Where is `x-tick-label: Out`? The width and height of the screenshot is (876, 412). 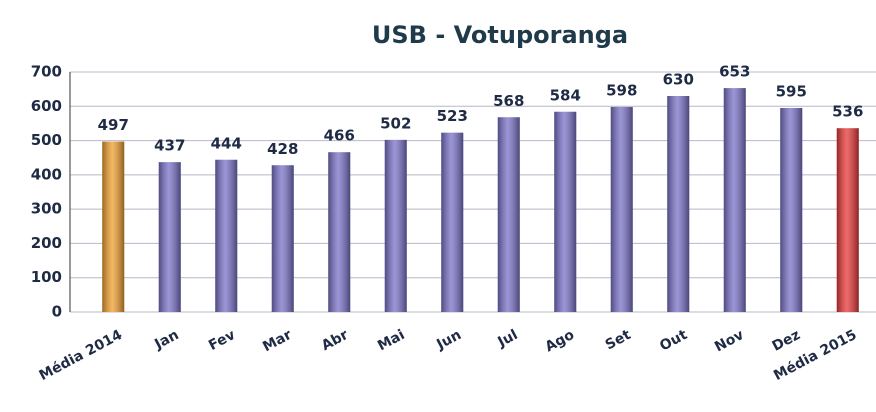
x-tick-label: Out is located at coordinates (673, 341).